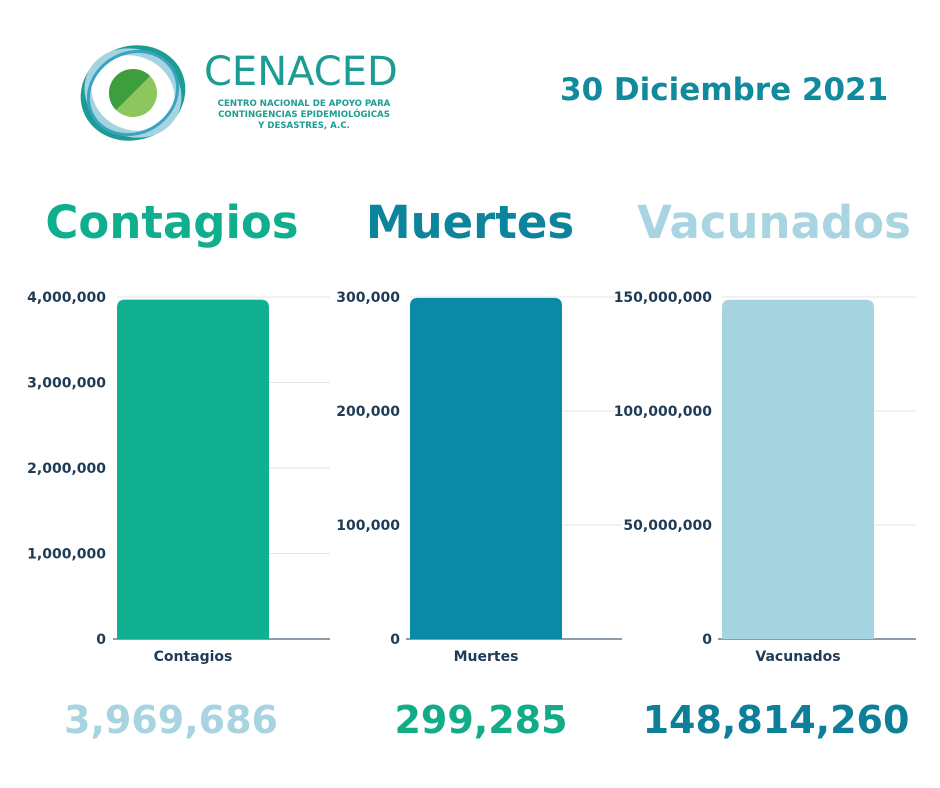 The width and height of the screenshot is (940, 788). I want to click on panel-title-vacunados: Vacunados, so click(774, 222).